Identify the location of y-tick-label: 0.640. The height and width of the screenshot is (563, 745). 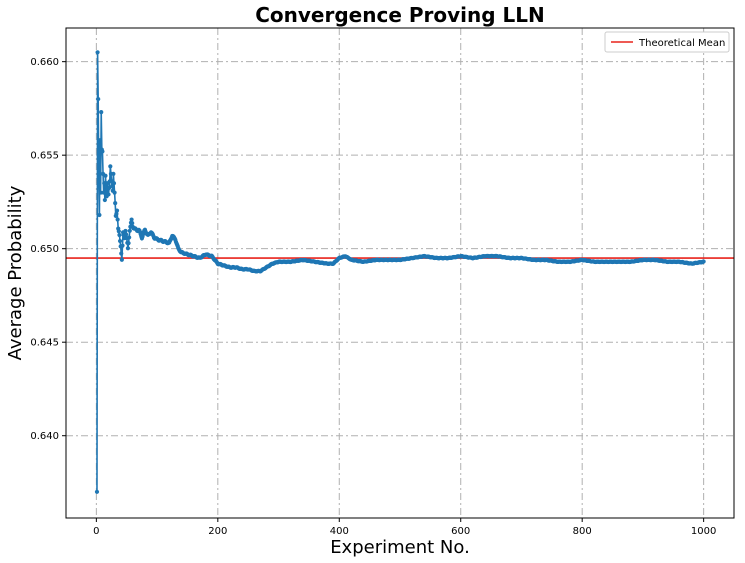
(44, 436).